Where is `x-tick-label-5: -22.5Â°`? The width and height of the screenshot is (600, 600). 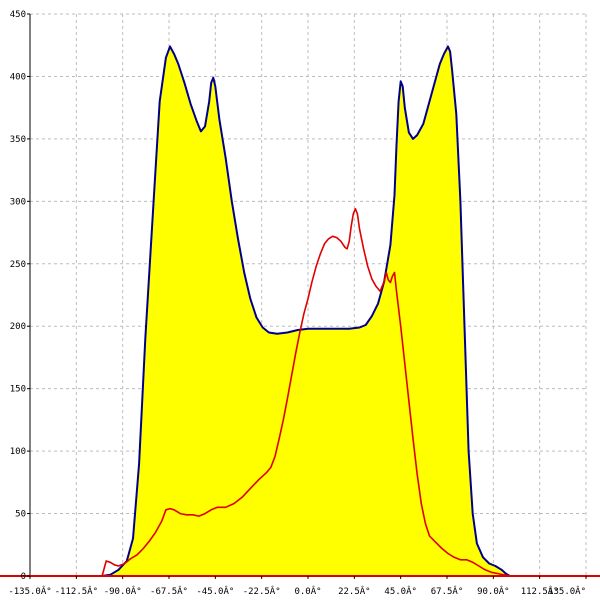
x-tick-label-5: -22.5Â° is located at coordinates (262, 591).